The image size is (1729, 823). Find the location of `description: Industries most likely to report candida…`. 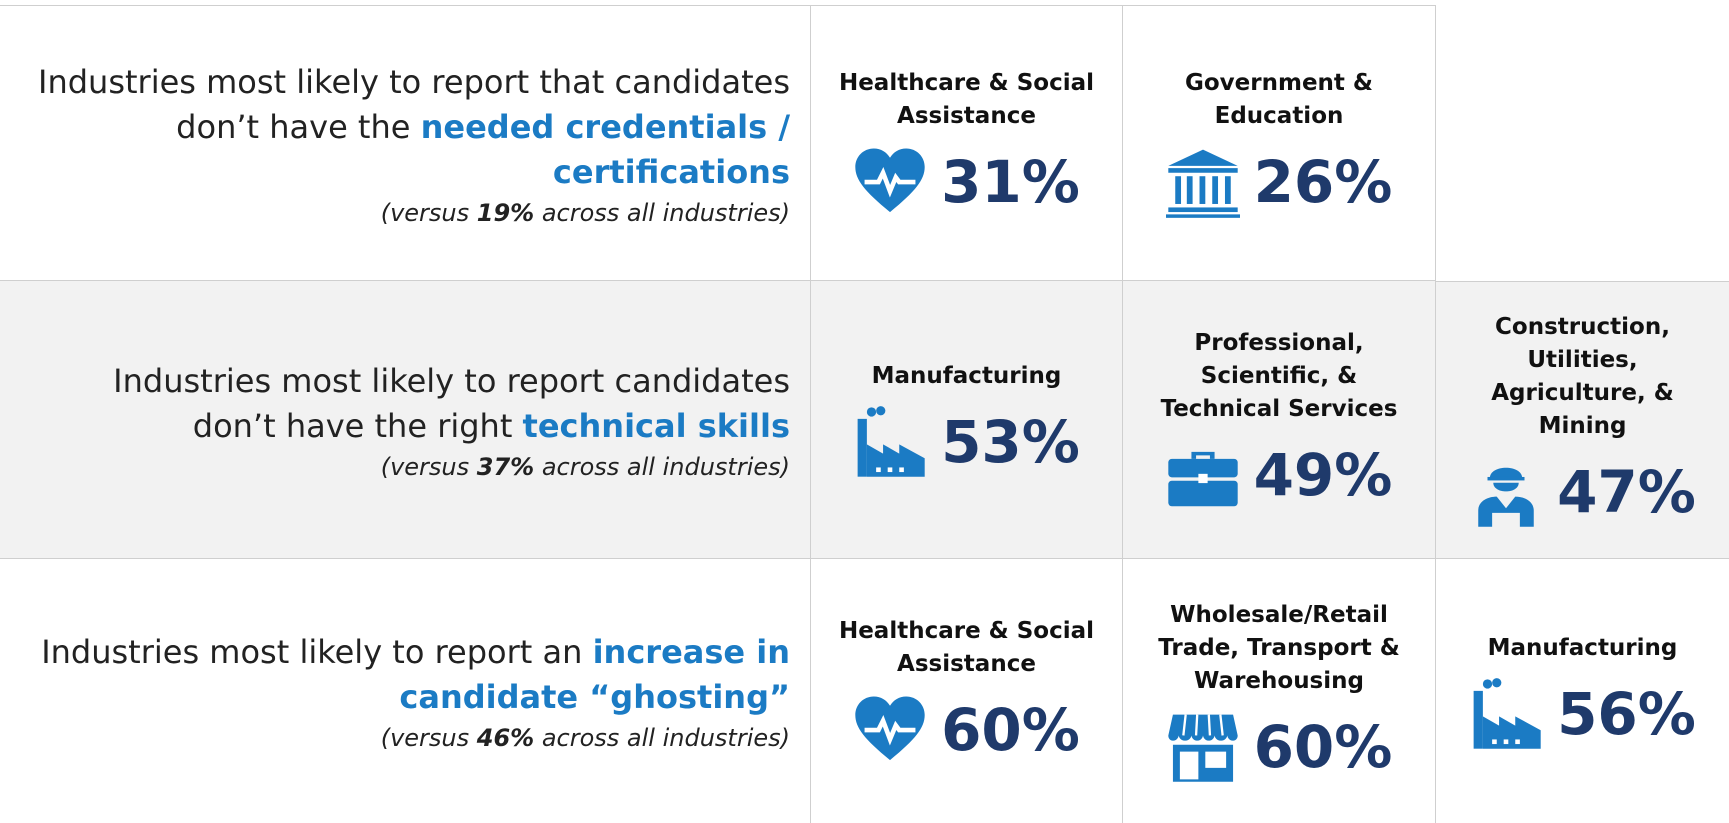

description: Industries most likely to report candida… is located at coordinates (410, 404).